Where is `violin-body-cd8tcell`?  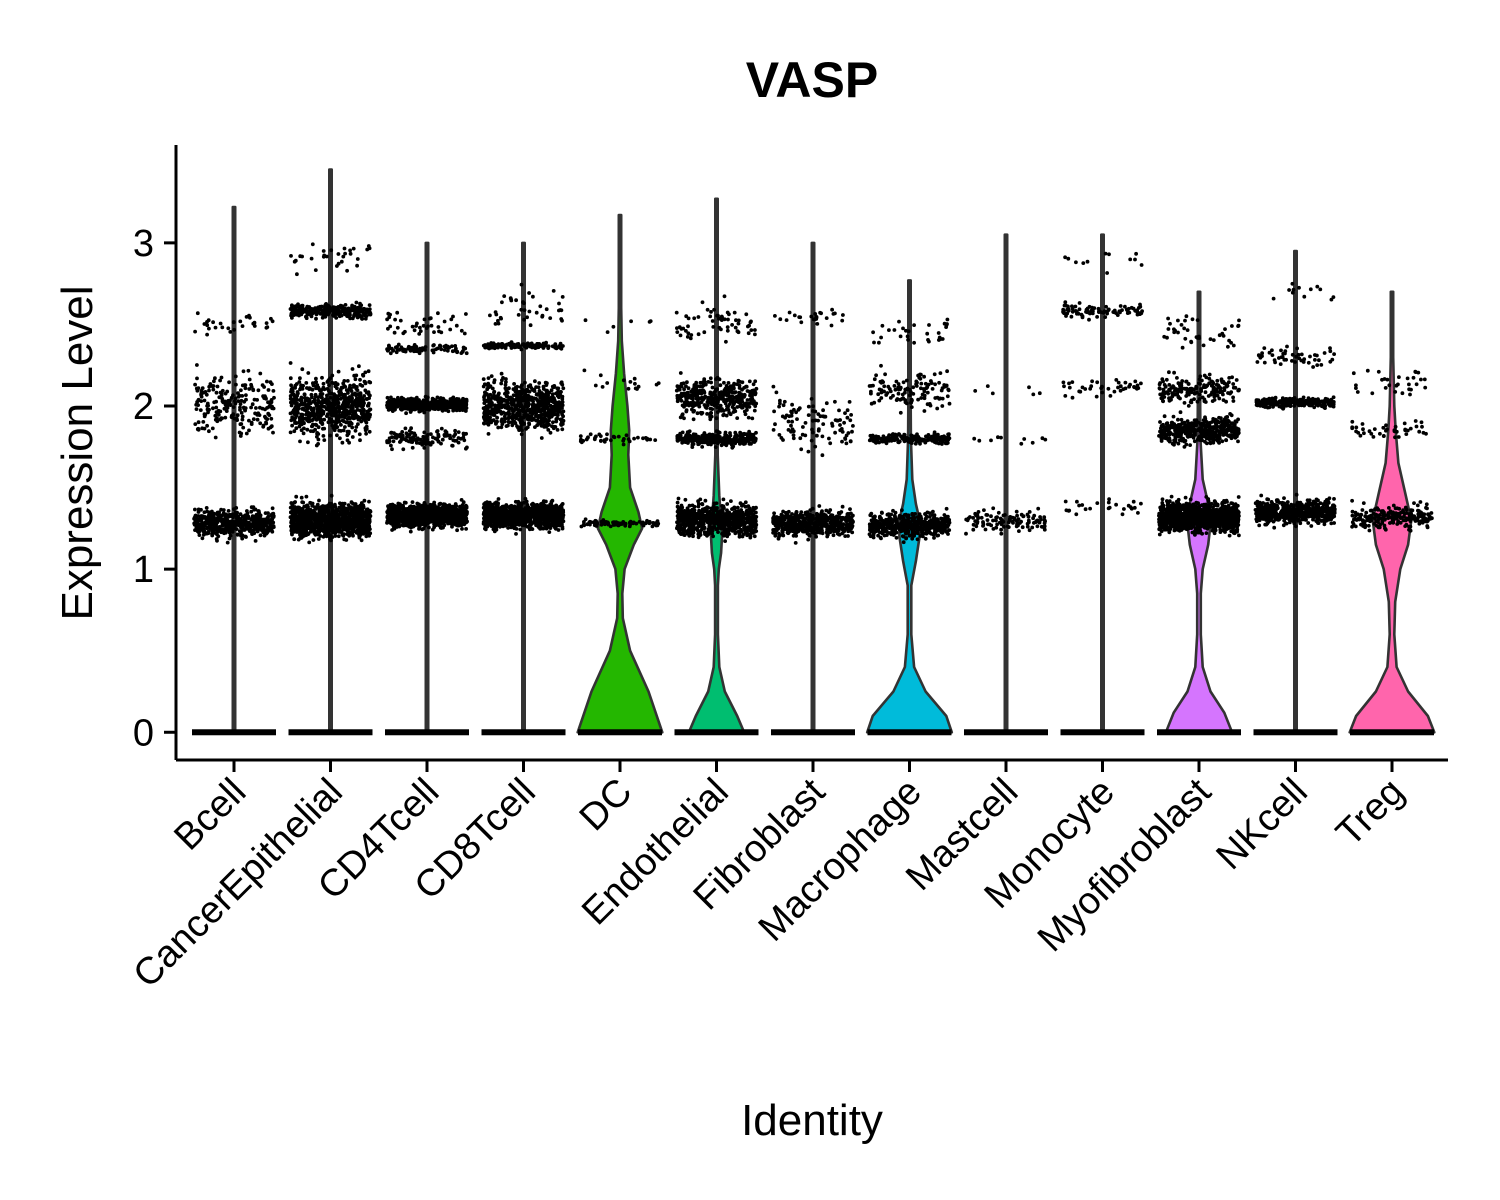
violin-body-cd8tcell is located at coordinates (523, 487).